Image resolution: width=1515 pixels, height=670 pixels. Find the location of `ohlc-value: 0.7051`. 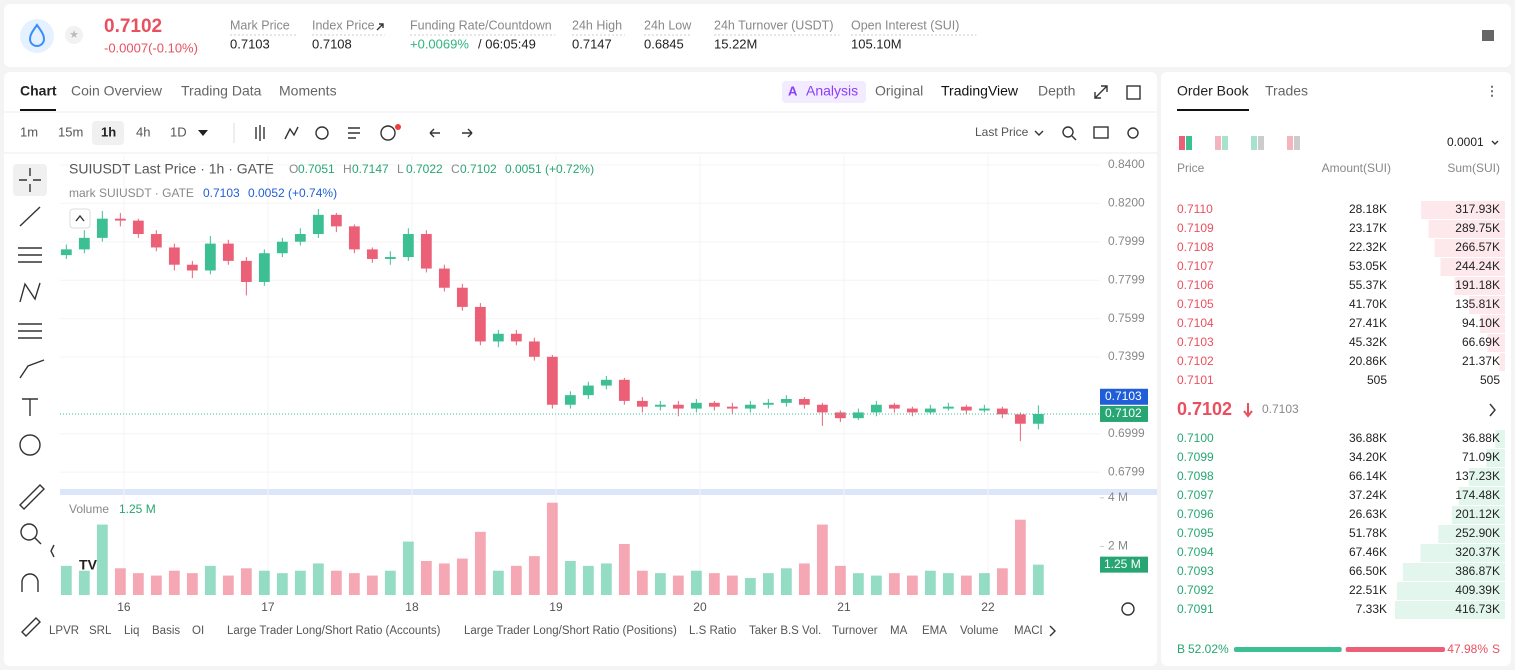

ohlc-value: 0.7051 is located at coordinates (316, 169).